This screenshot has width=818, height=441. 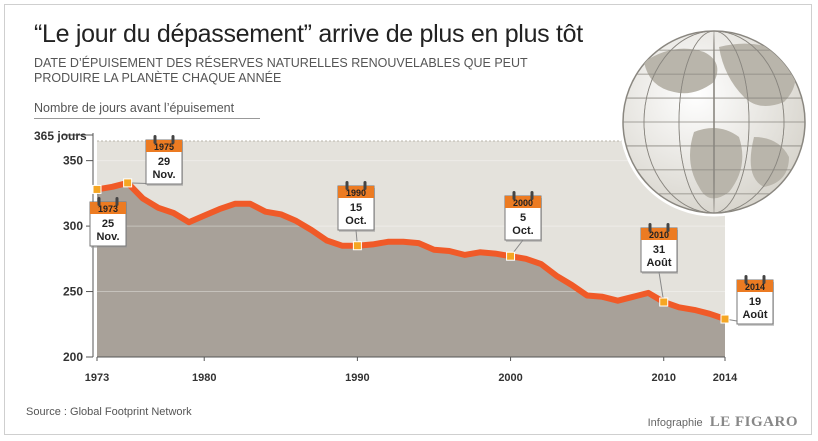 What do you see at coordinates (681, 71) in the screenshot?
I see `landmass-north` at bounding box center [681, 71].